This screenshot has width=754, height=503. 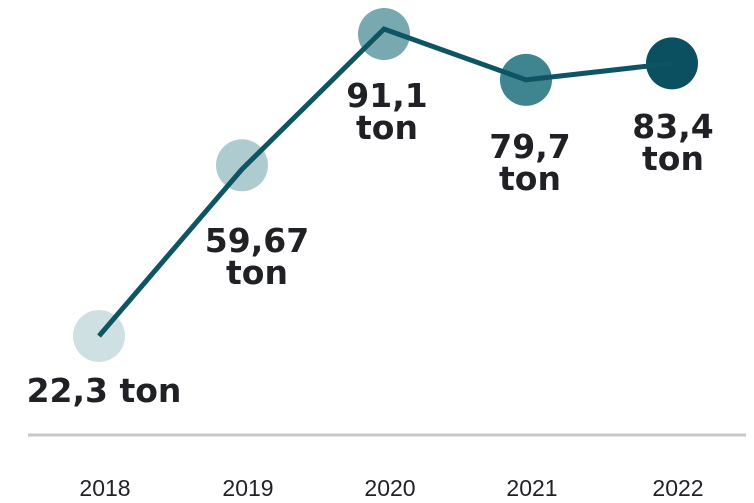 I want to click on x-tick-labels: 2018 2019 2020 2021 2022, so click(x=391, y=488).